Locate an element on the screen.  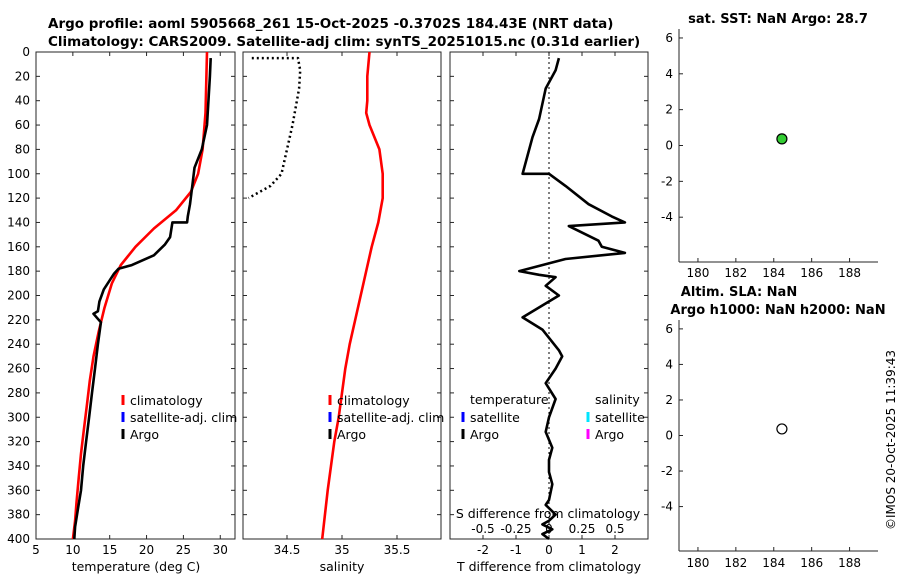
temperature-legend-label: Argo is located at coordinates (144, 434).